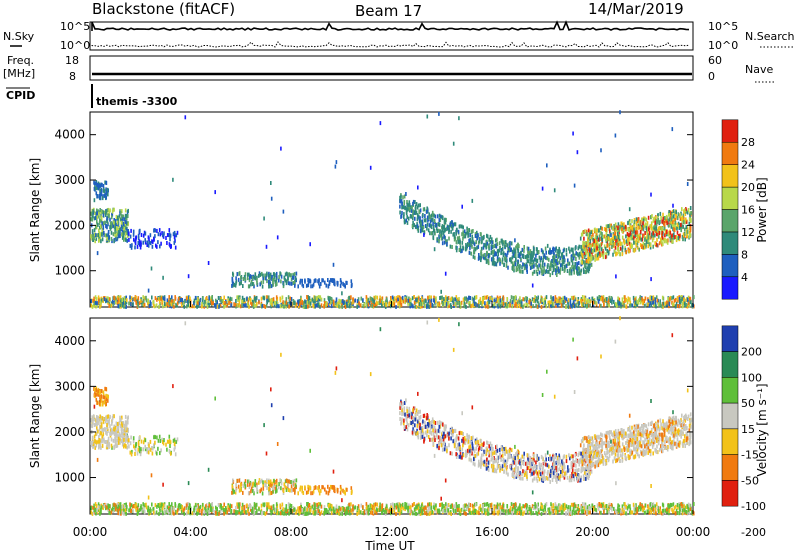 The width and height of the screenshot is (800, 554). Describe the element at coordinates (730, 198) in the screenshot. I see `colorbar-segment` at that location.